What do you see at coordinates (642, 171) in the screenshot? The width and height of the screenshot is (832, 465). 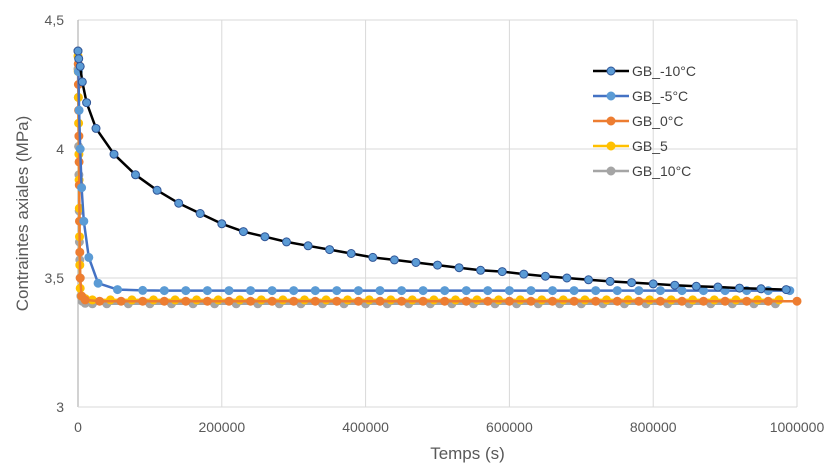 I see `legend-item: GB_10°C` at bounding box center [642, 171].